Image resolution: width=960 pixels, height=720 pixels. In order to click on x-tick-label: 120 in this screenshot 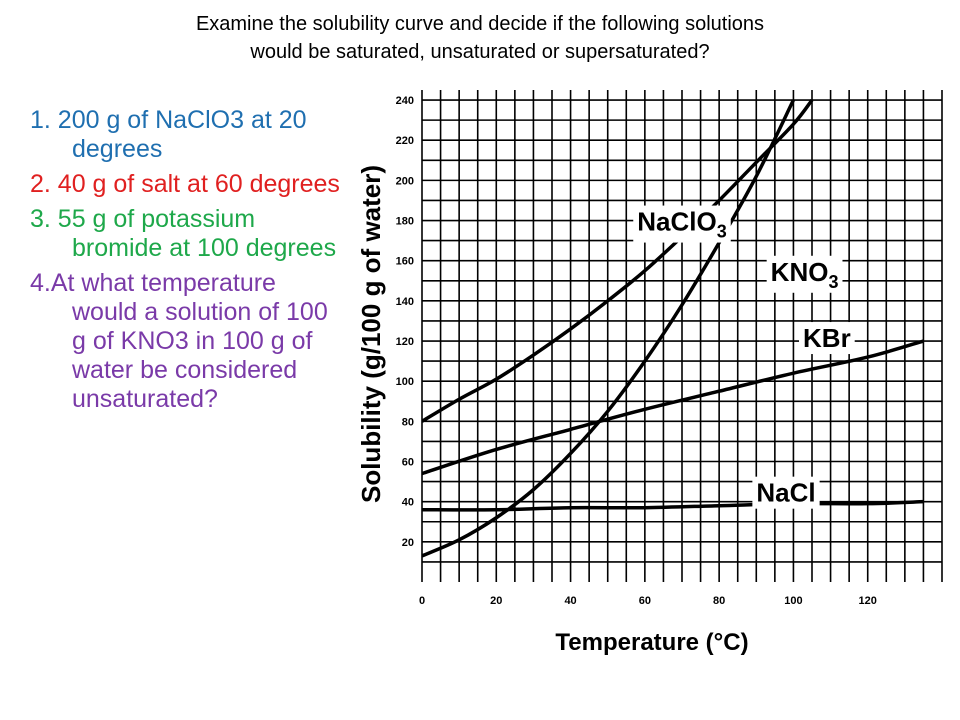, I will do `click(868, 601)`.